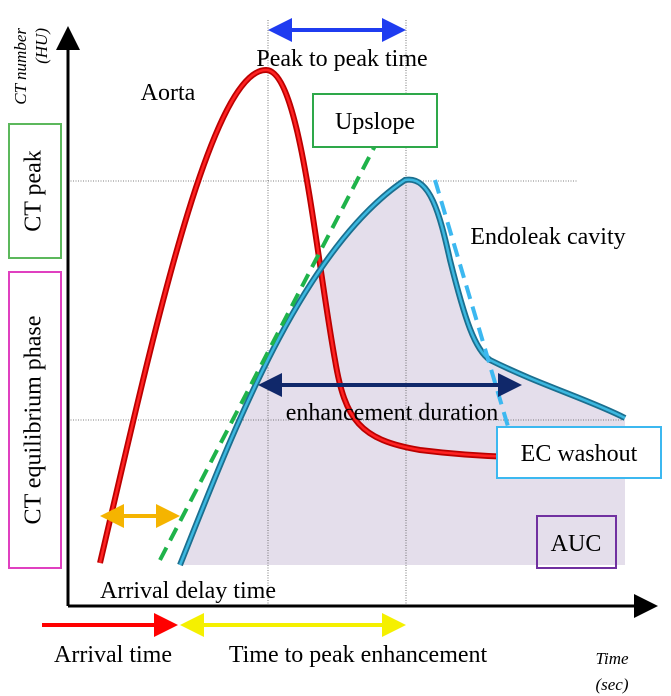  I want to click on auc-box, so click(576, 542).